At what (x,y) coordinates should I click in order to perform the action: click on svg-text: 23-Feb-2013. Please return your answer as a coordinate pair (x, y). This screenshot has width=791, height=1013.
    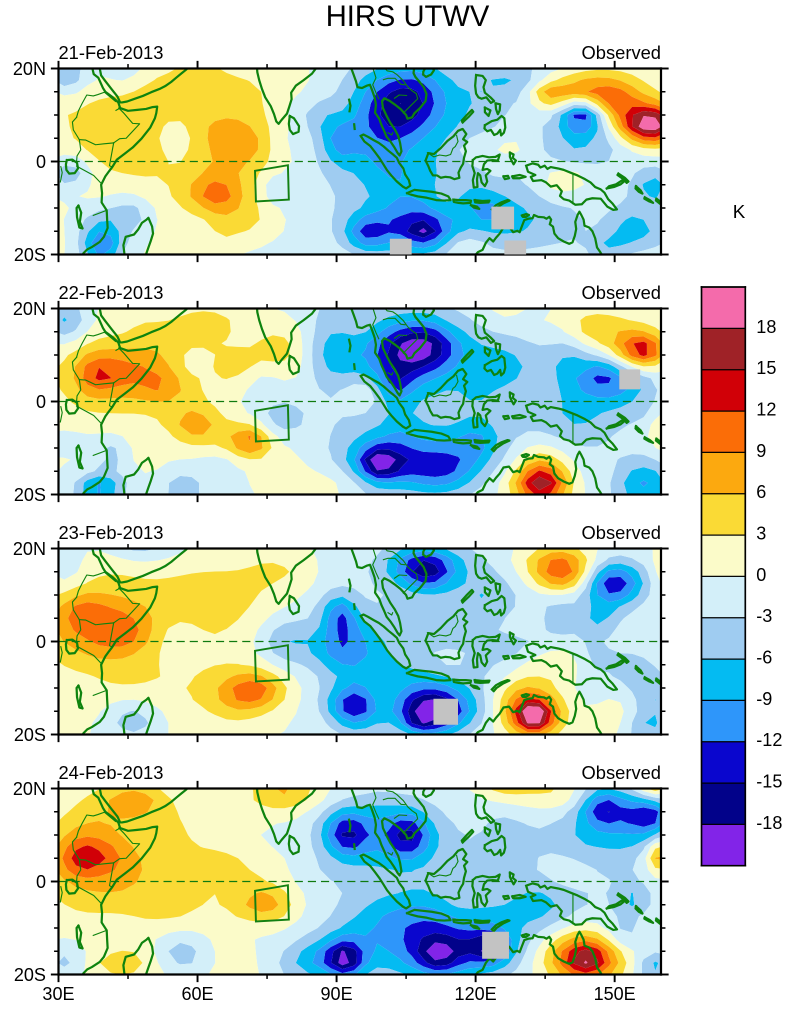
    Looking at the image, I should click on (110, 532).